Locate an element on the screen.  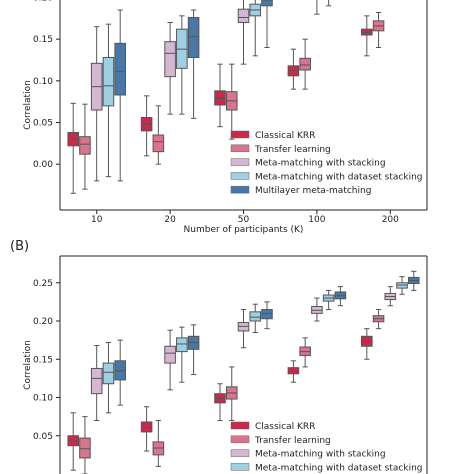
panel-a-y-tick-label: 0.10 is located at coordinates (43, 82).